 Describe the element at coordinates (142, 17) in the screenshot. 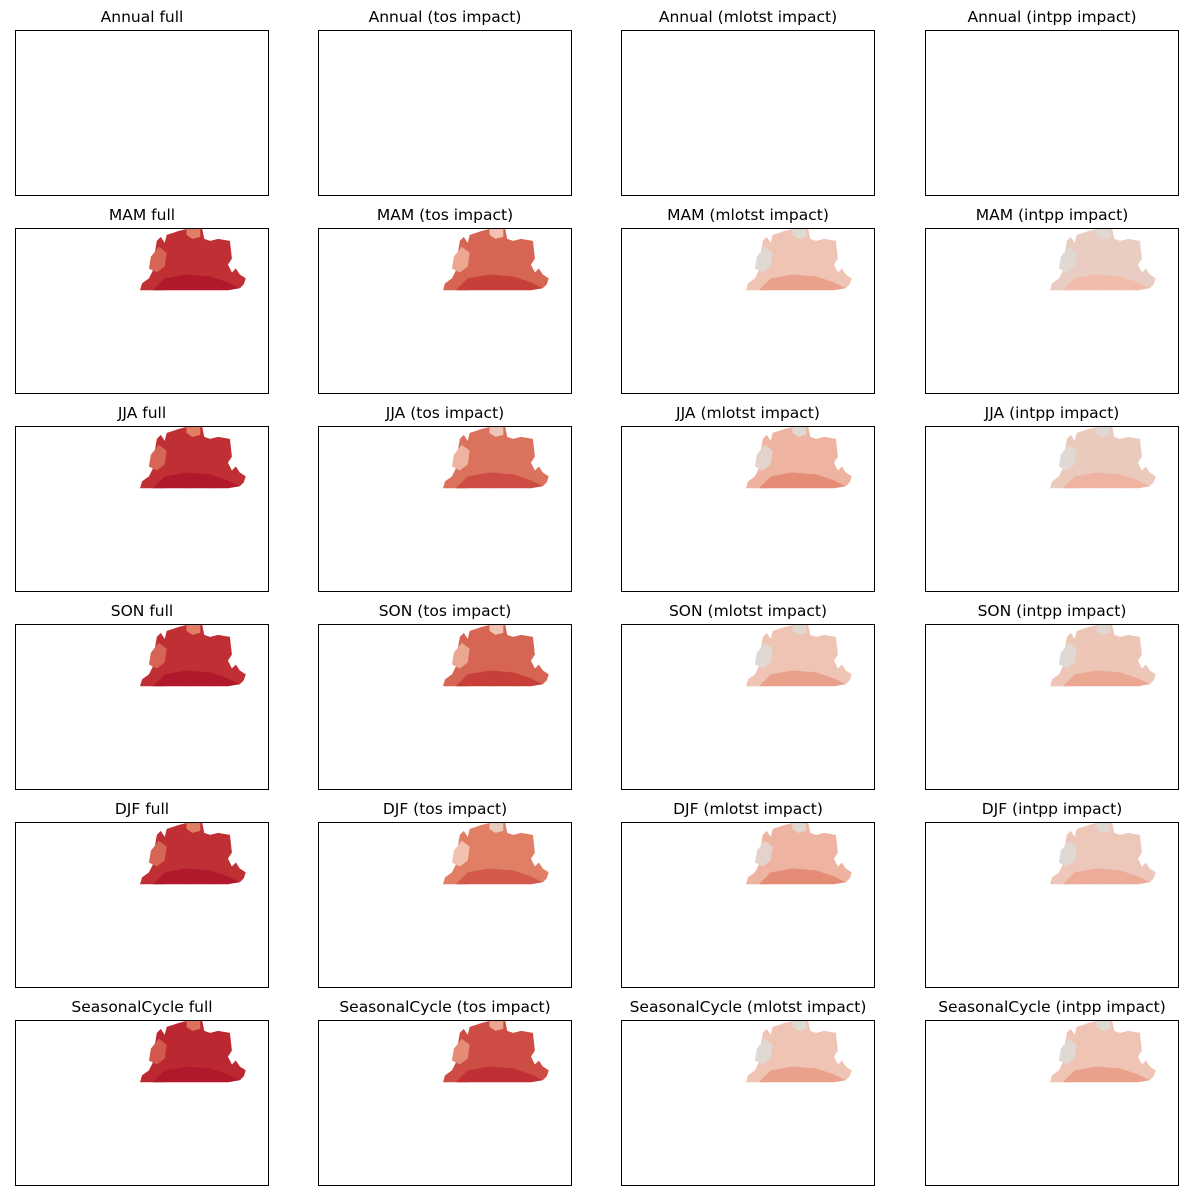

I see `panel-title: Annual full` at that location.